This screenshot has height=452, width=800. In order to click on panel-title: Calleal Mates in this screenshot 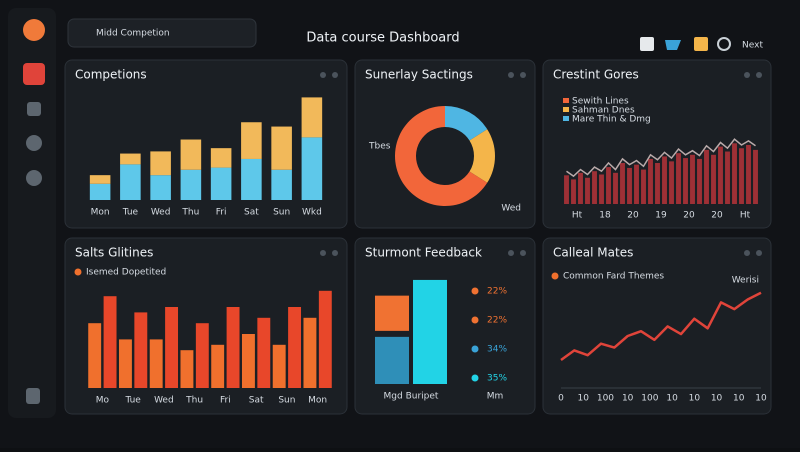, I will do `click(593, 253)`.